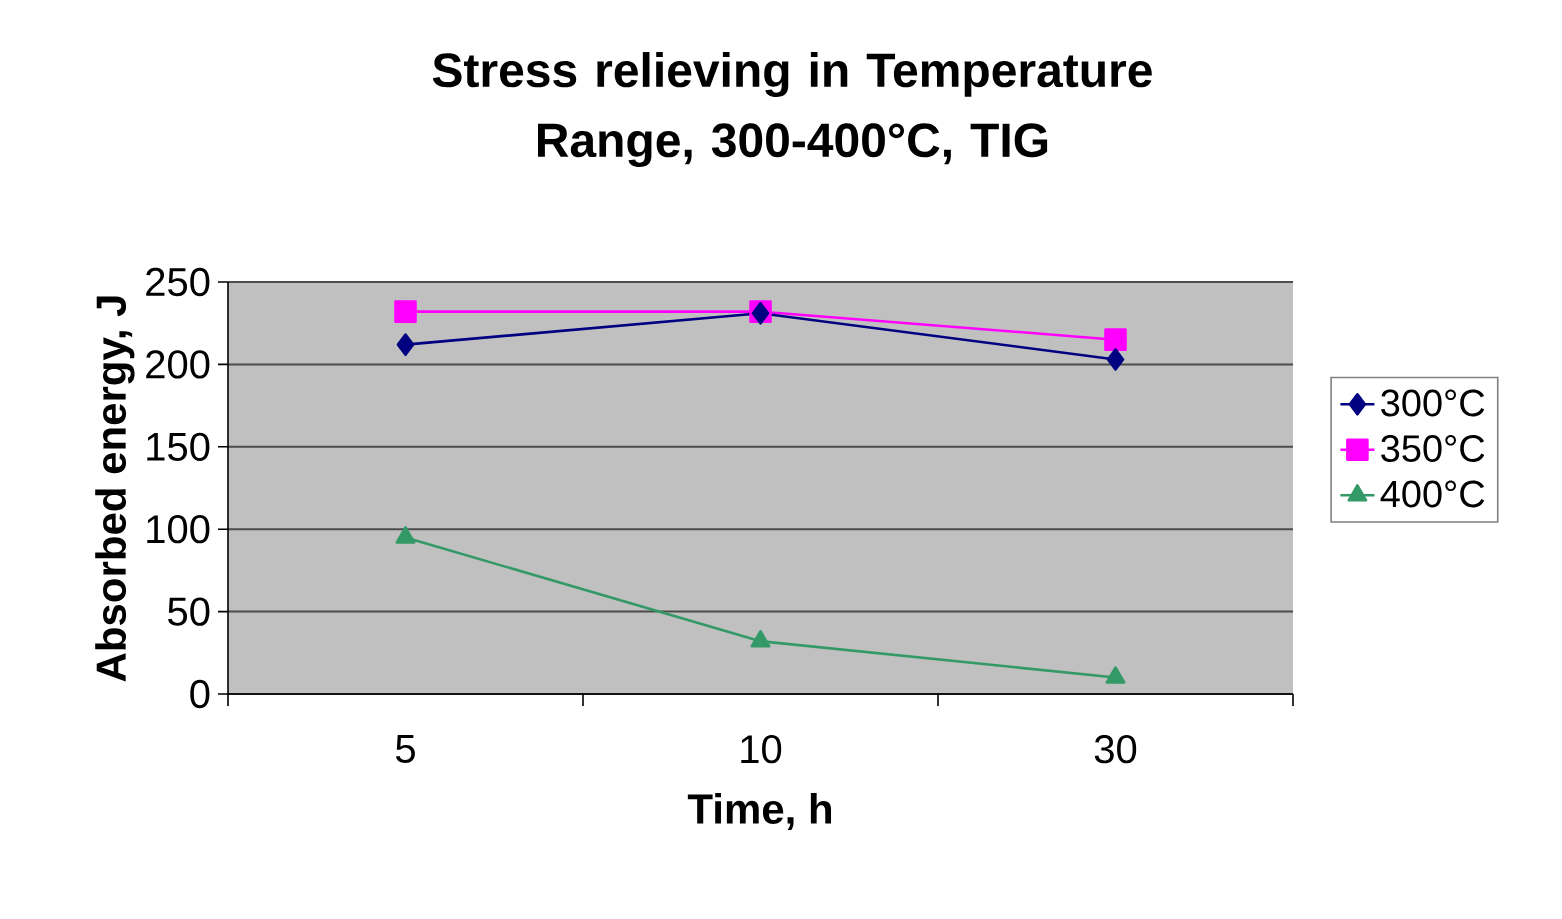  I want to click on x-tick-label: 5, so click(405, 749).